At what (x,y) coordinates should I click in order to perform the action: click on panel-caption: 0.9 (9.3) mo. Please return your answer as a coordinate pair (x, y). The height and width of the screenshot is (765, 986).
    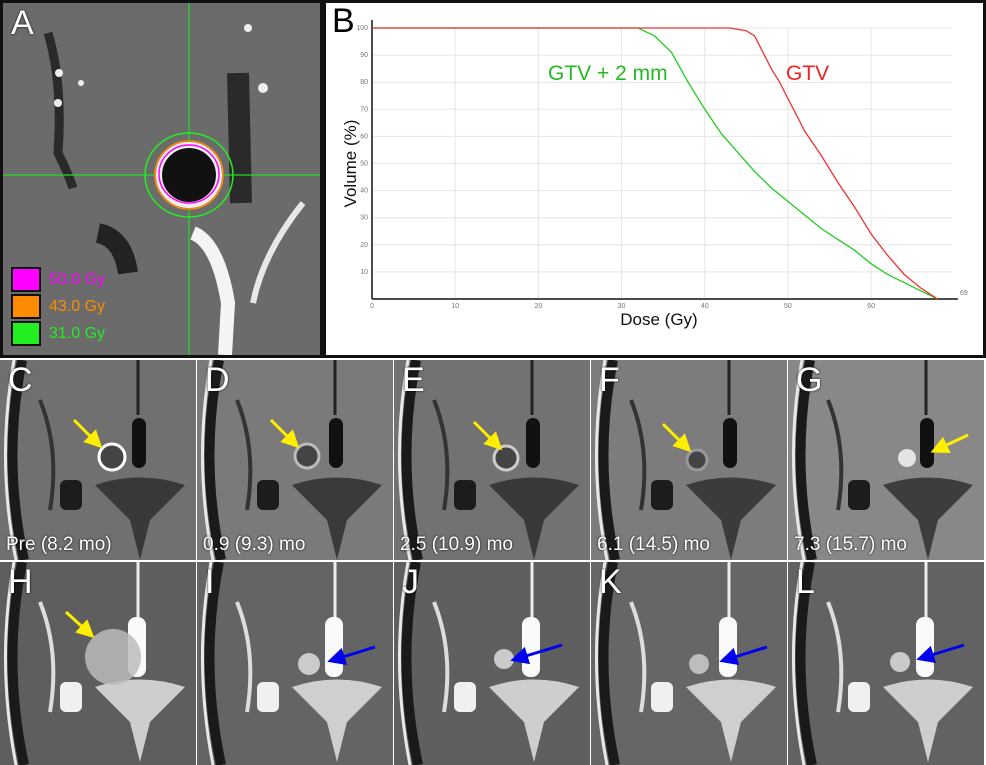
    Looking at the image, I should click on (254, 544).